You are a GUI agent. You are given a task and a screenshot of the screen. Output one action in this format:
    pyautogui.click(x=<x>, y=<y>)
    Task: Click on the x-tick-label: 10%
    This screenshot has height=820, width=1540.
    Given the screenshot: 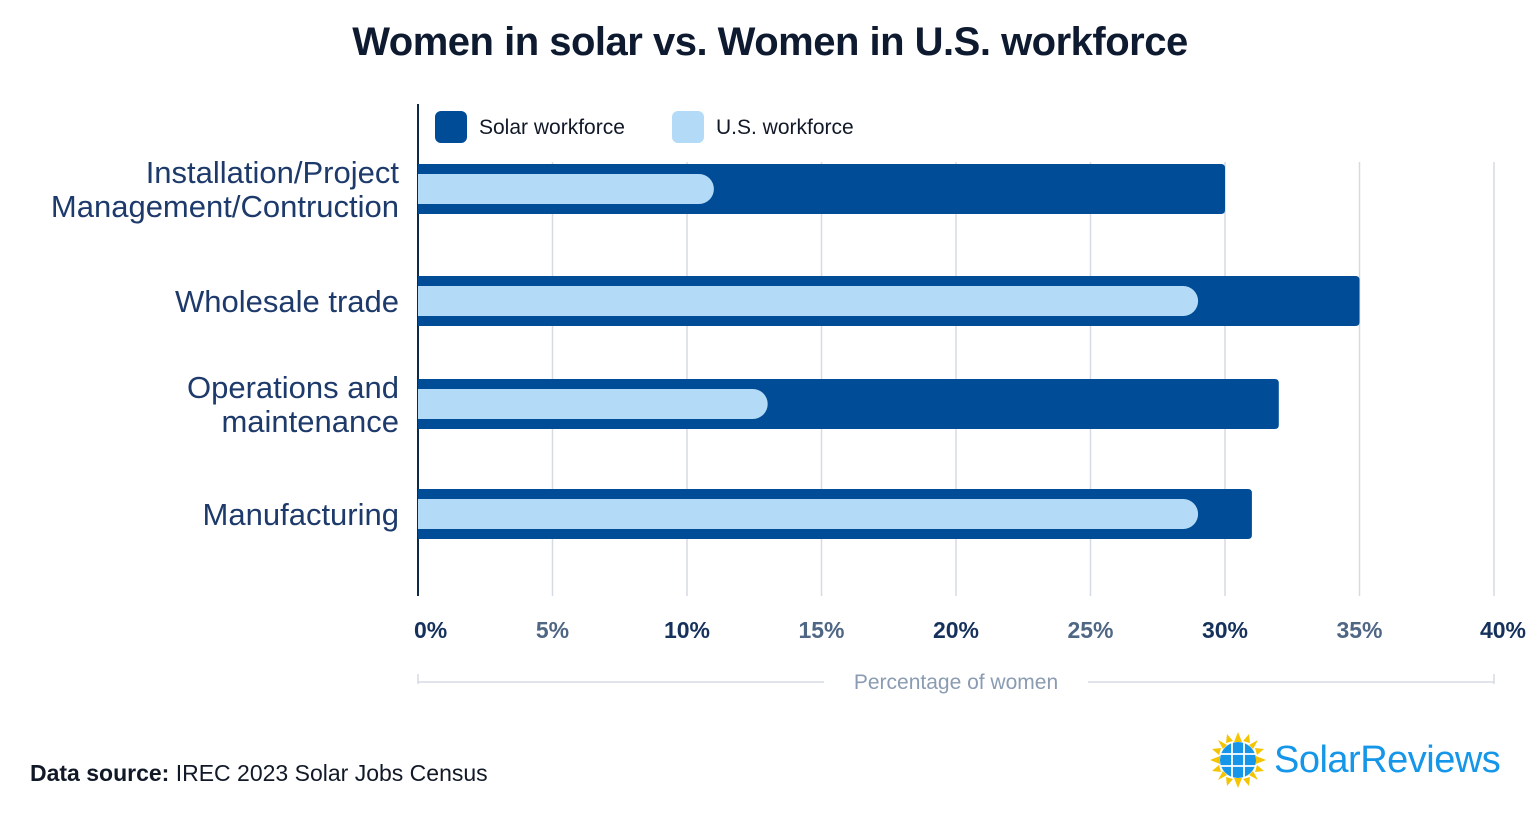 What is the action you would take?
    pyautogui.click(x=687, y=630)
    